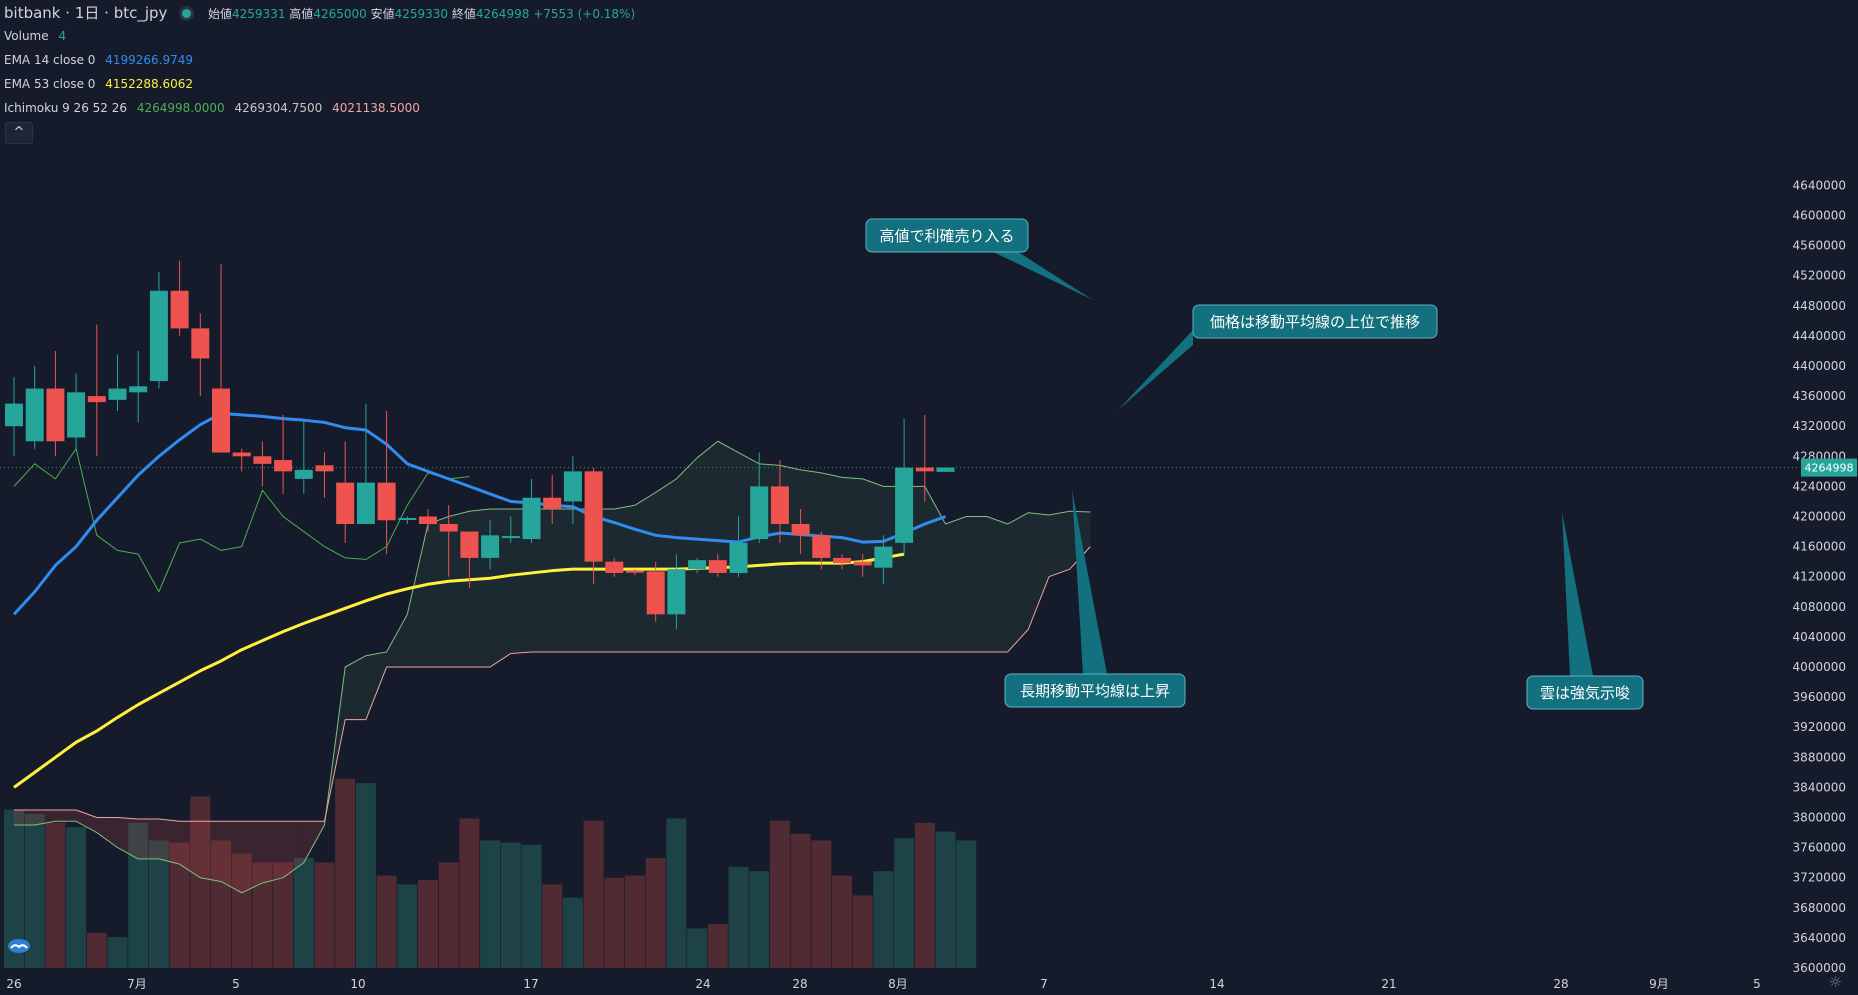 This screenshot has height=995, width=1858. I want to click on ichimoku-label: Ichimoku 9 26 52 26, so click(65, 108).